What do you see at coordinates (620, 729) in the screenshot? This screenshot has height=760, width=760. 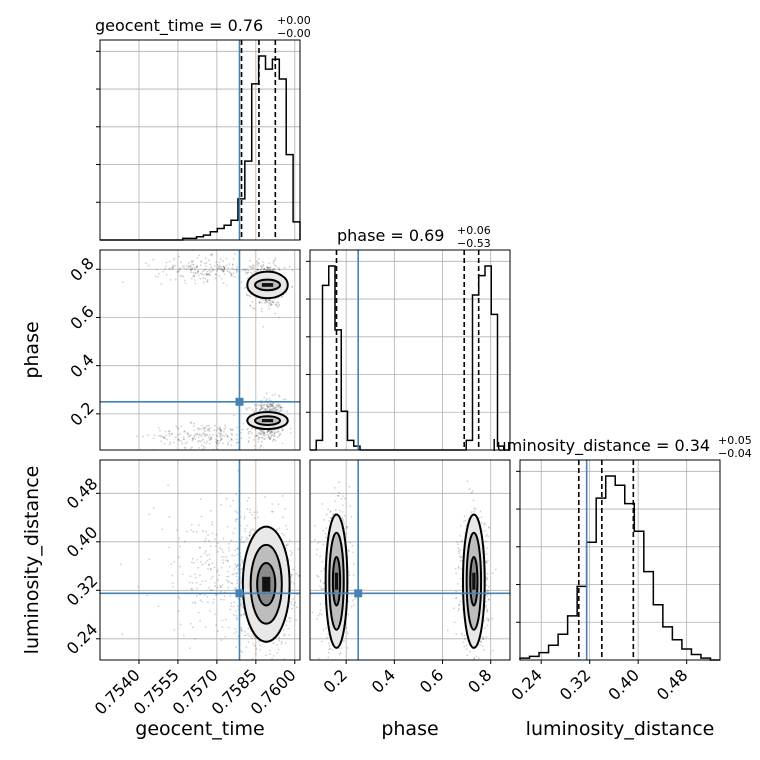 I see `xlabel-luminosity-distance: luminosity_distance` at bounding box center [620, 729].